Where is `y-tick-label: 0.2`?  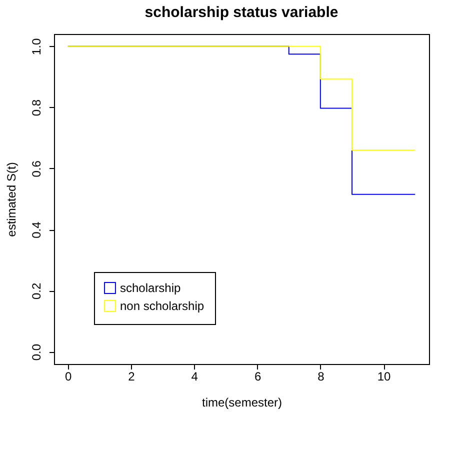 y-tick-label: 0.2 is located at coordinates (37, 291).